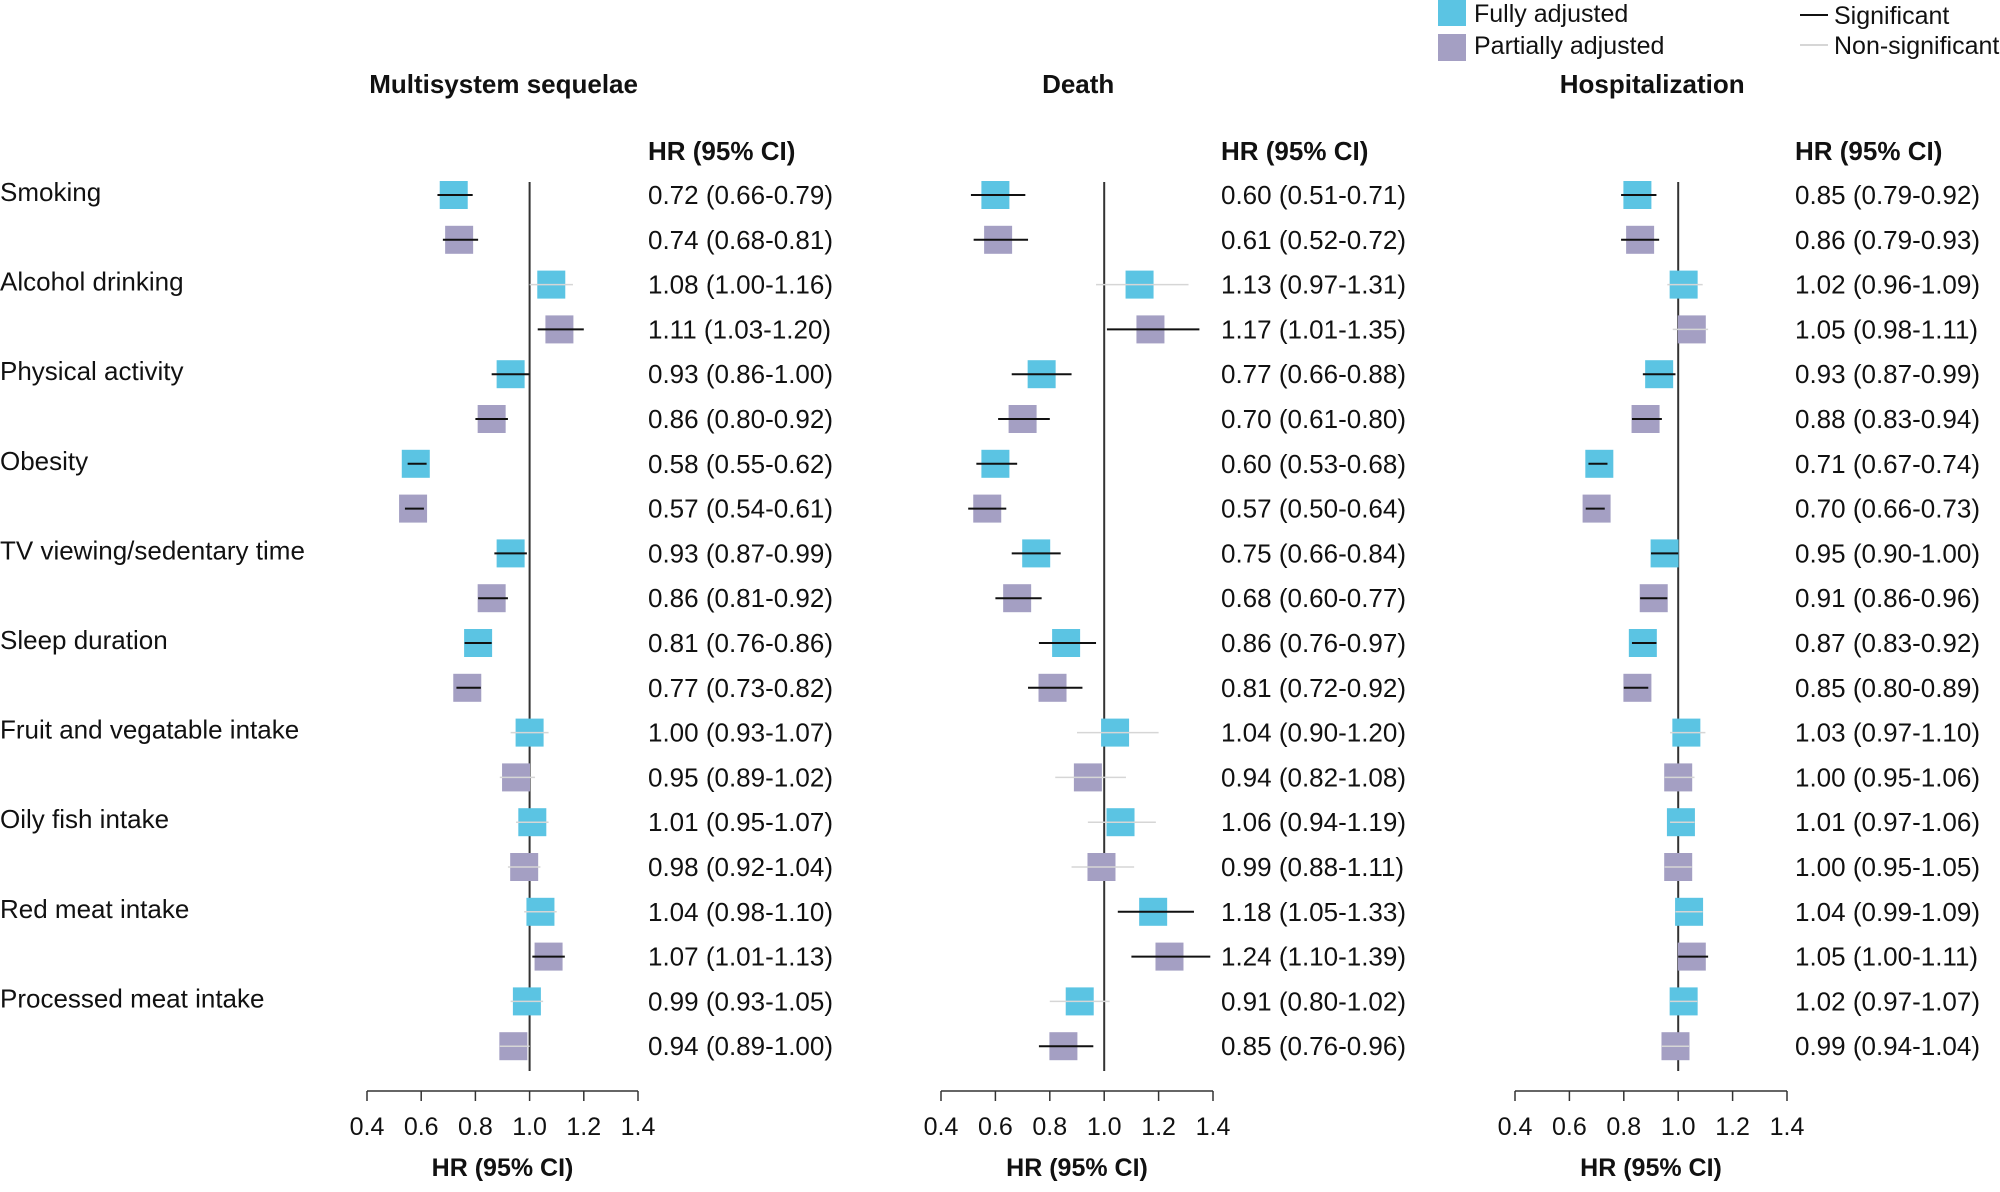  Describe the element at coordinates (1313, 643) in the screenshot. I see `hr-ci-value: 0.86 (0.76-0.97)` at that location.